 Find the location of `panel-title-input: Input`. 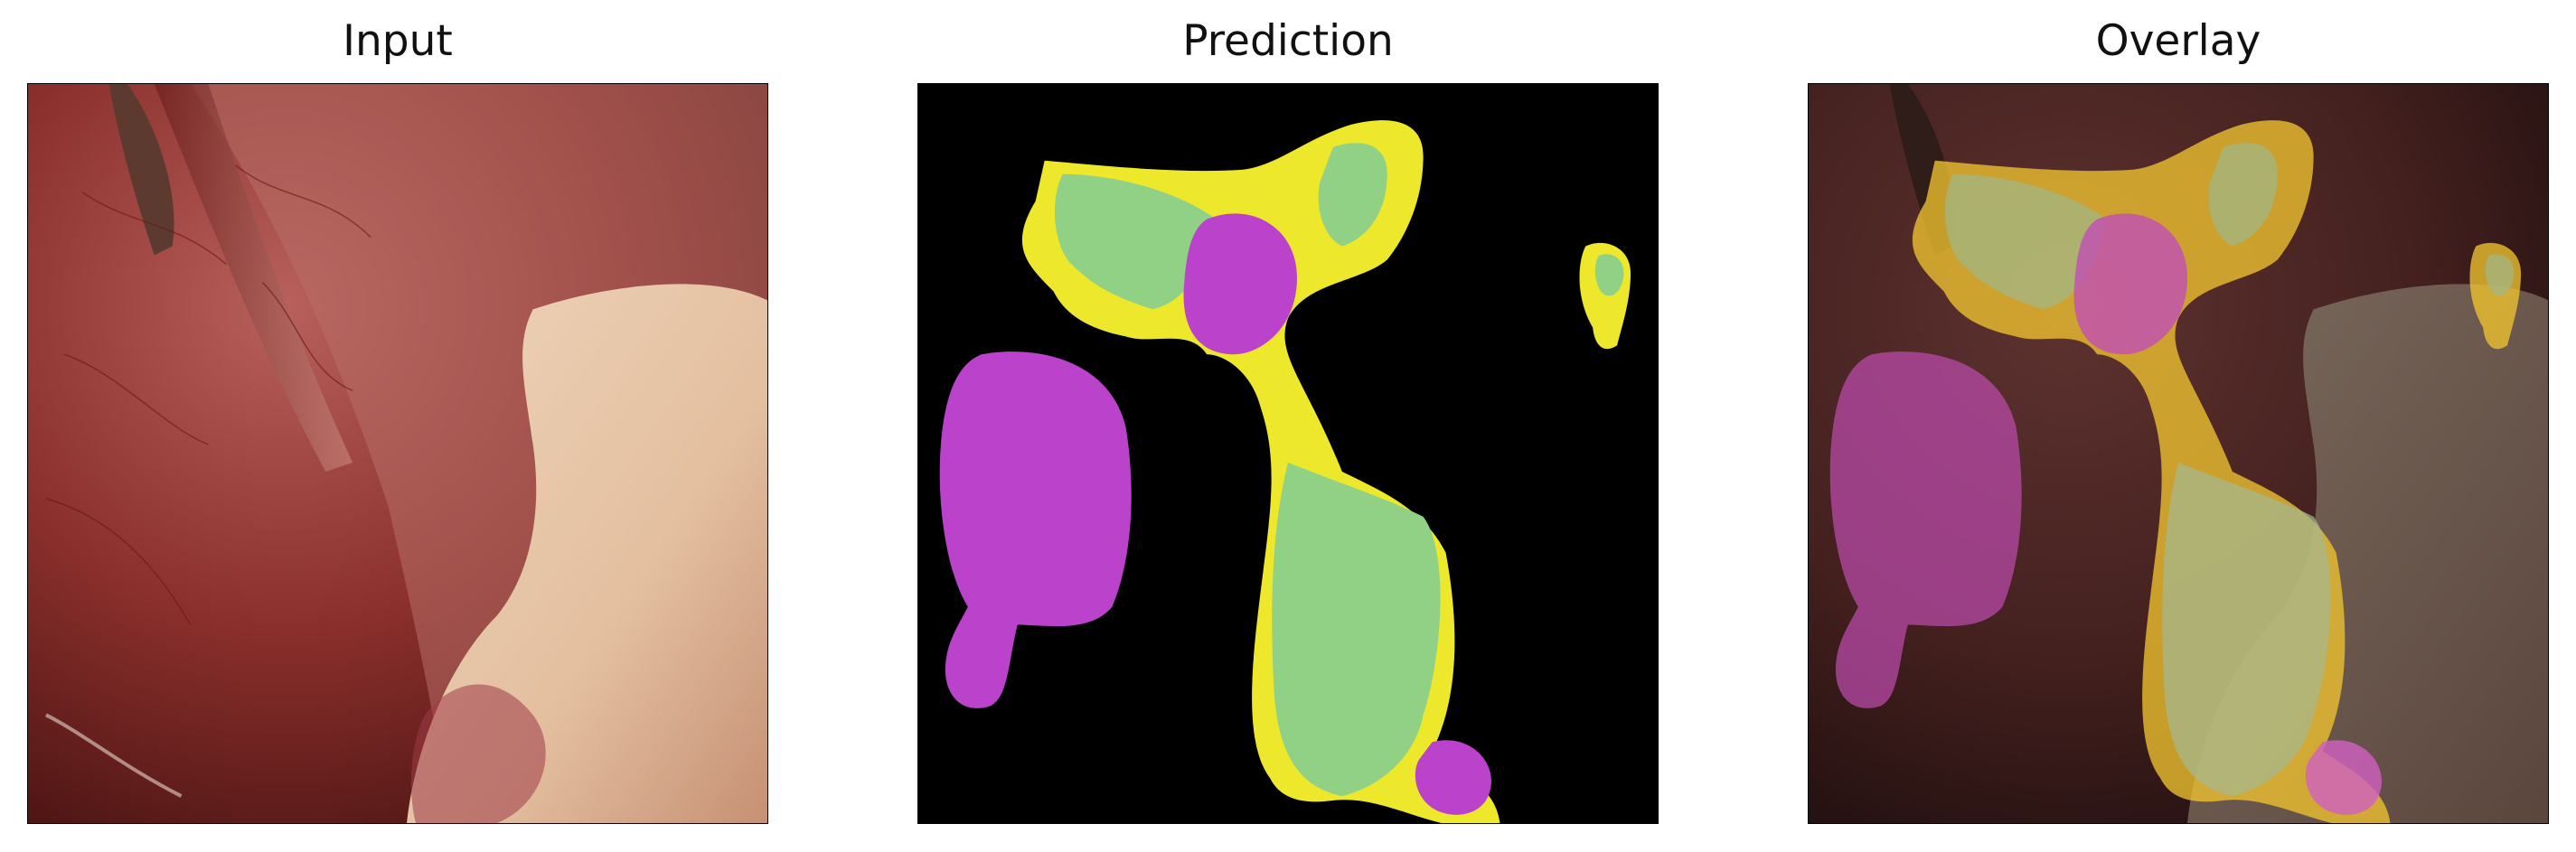

panel-title-input: Input is located at coordinates (398, 41).